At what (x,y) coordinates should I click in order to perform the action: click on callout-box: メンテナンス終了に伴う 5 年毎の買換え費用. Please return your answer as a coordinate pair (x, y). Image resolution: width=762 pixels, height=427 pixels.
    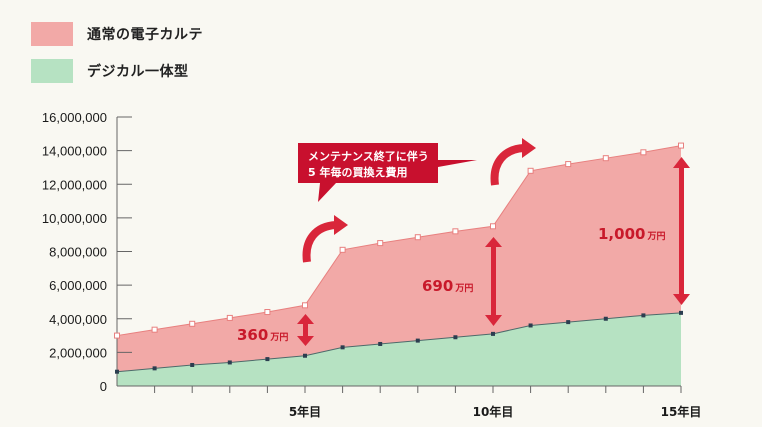
    Looking at the image, I should click on (387, 172).